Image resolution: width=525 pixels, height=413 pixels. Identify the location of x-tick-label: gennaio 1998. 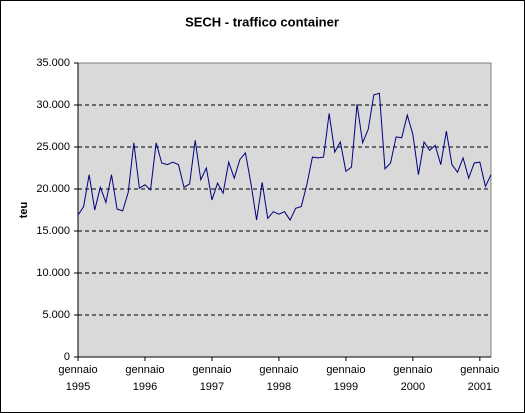
(279, 378).